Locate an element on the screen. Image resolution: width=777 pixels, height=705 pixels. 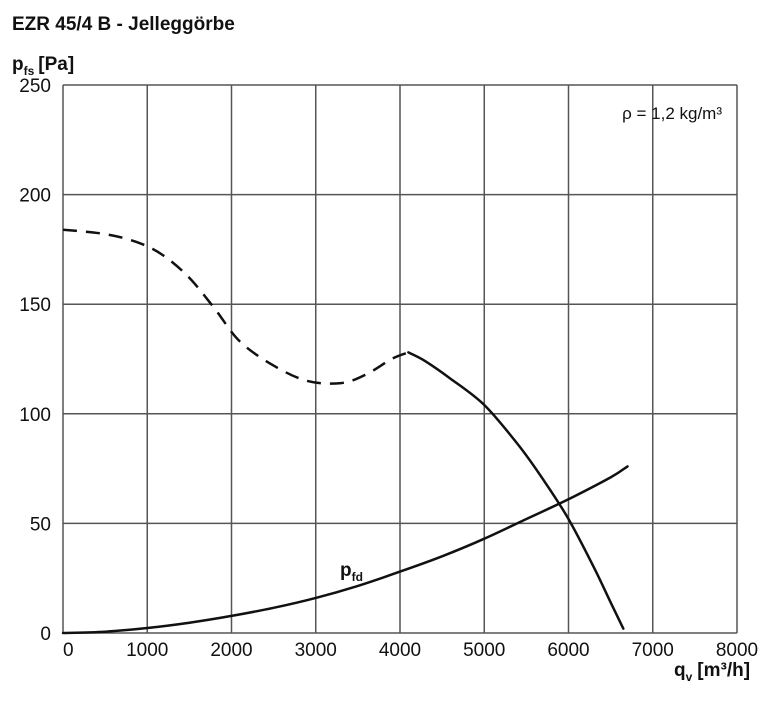
x-tick-label-7000: 7000 is located at coordinates (653, 650).